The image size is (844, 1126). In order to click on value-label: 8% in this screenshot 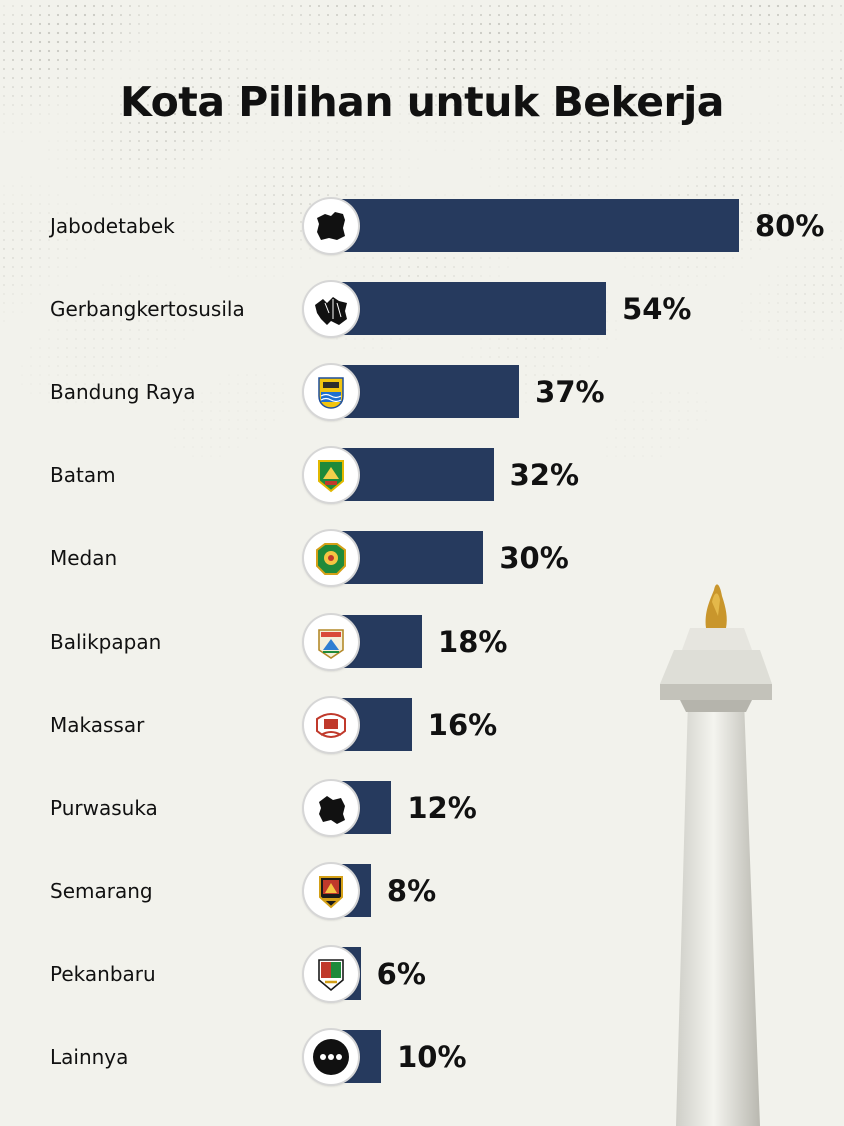, I will do `click(411, 890)`.